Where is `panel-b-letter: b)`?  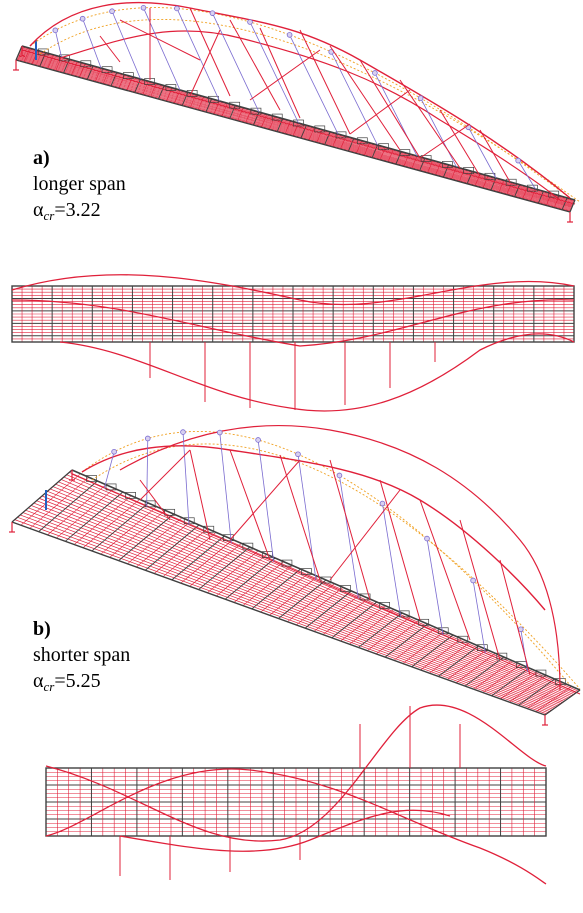
panel-b-letter: b) is located at coordinates (42, 629).